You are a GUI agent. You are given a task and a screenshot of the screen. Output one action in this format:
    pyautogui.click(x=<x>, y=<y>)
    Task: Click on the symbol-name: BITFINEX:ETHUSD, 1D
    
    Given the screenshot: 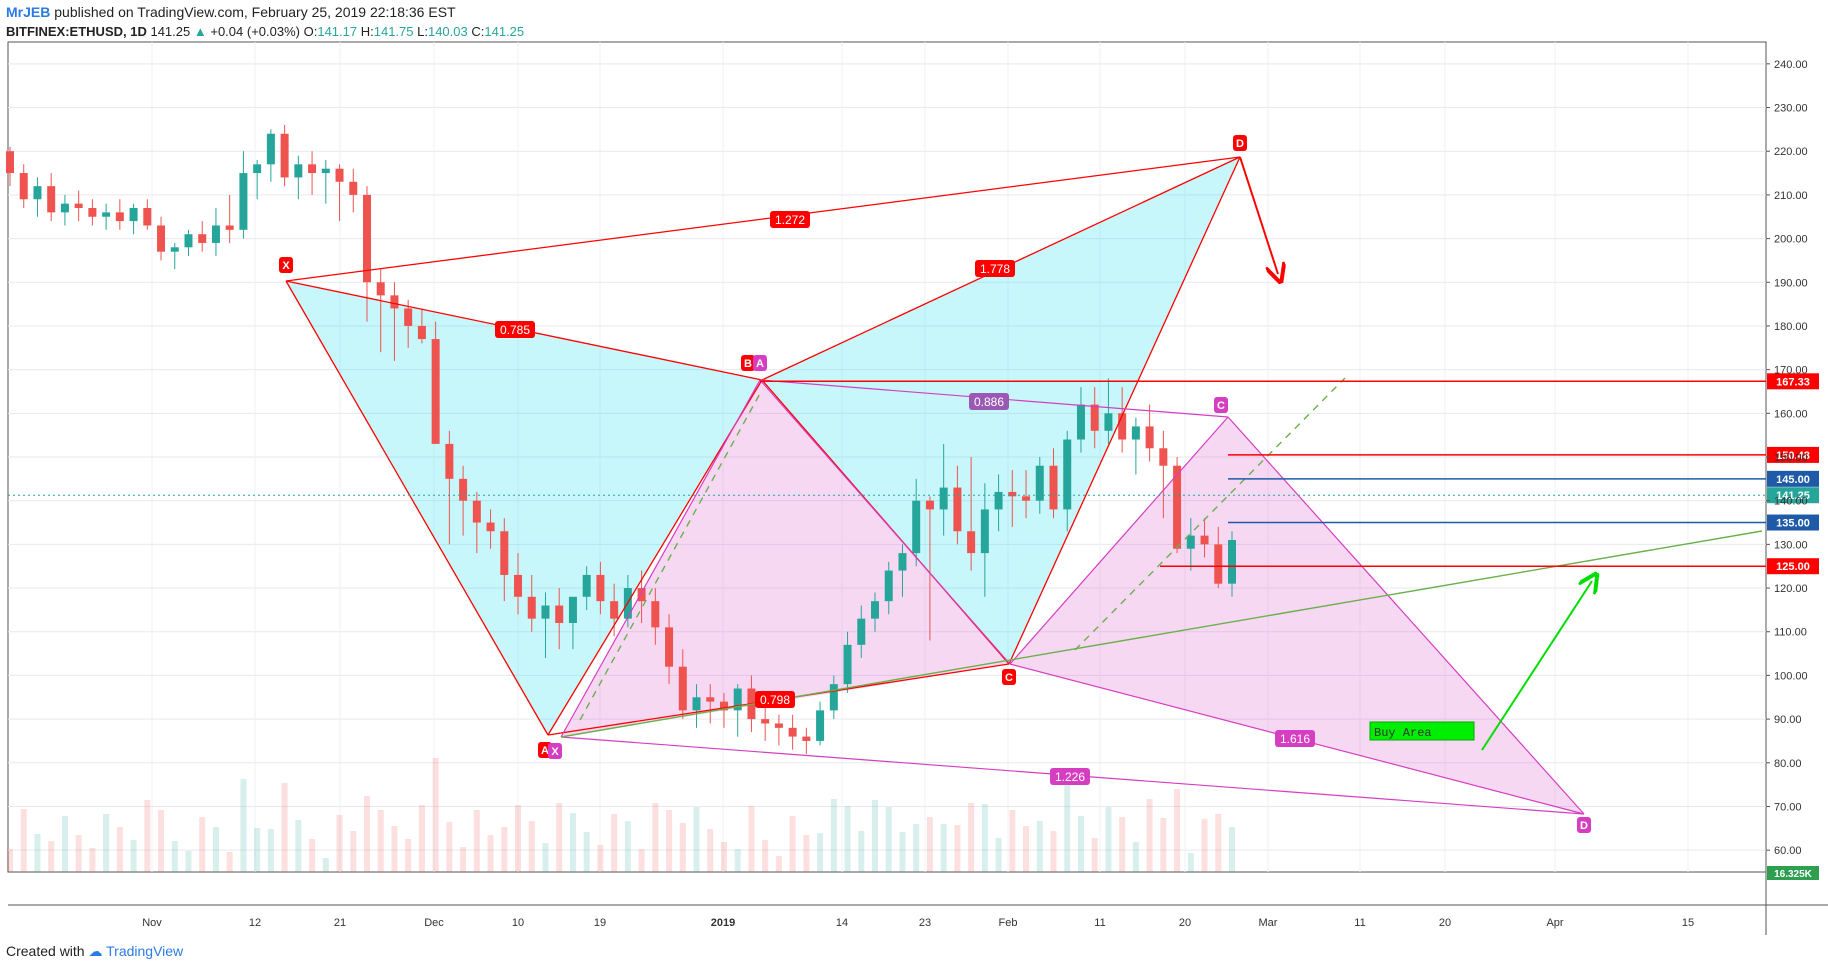 What is the action you would take?
    pyautogui.click(x=76, y=31)
    